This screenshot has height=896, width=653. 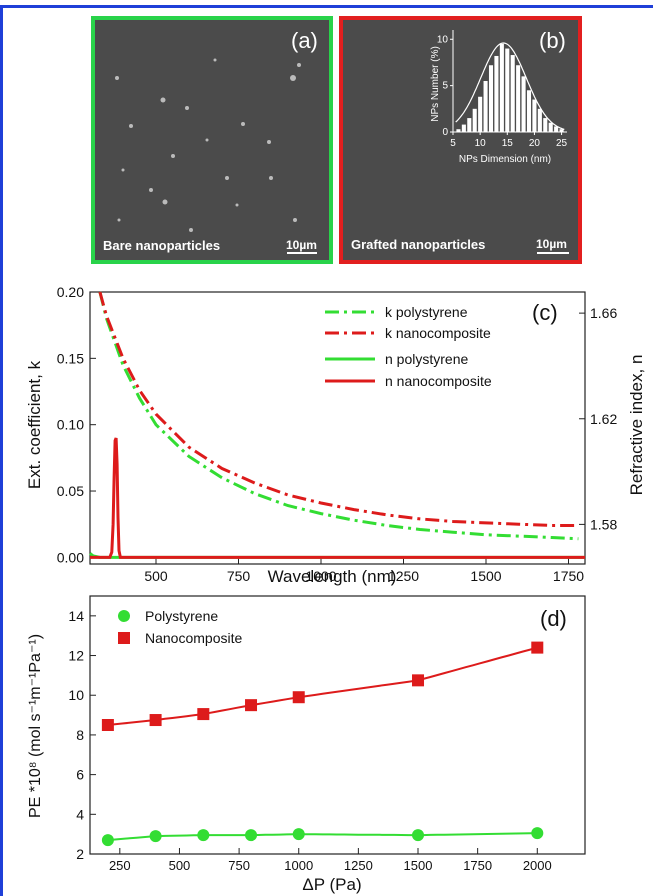 I want to click on micrograph-bare: (a) Bare nanoparticles 10µm, so click(x=212, y=140).